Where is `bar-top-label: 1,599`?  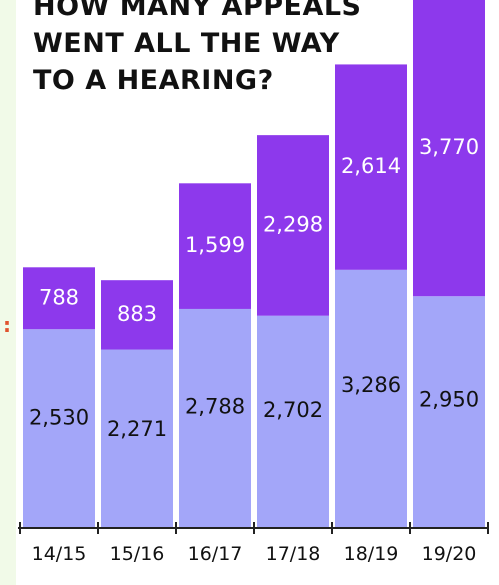
bar-top-label: 1,599 is located at coordinates (215, 245).